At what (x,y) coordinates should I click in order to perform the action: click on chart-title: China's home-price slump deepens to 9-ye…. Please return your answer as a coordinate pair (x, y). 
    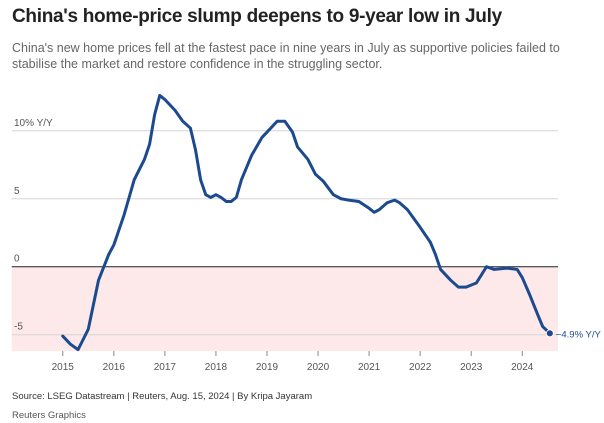
    Looking at the image, I should click on (257, 16).